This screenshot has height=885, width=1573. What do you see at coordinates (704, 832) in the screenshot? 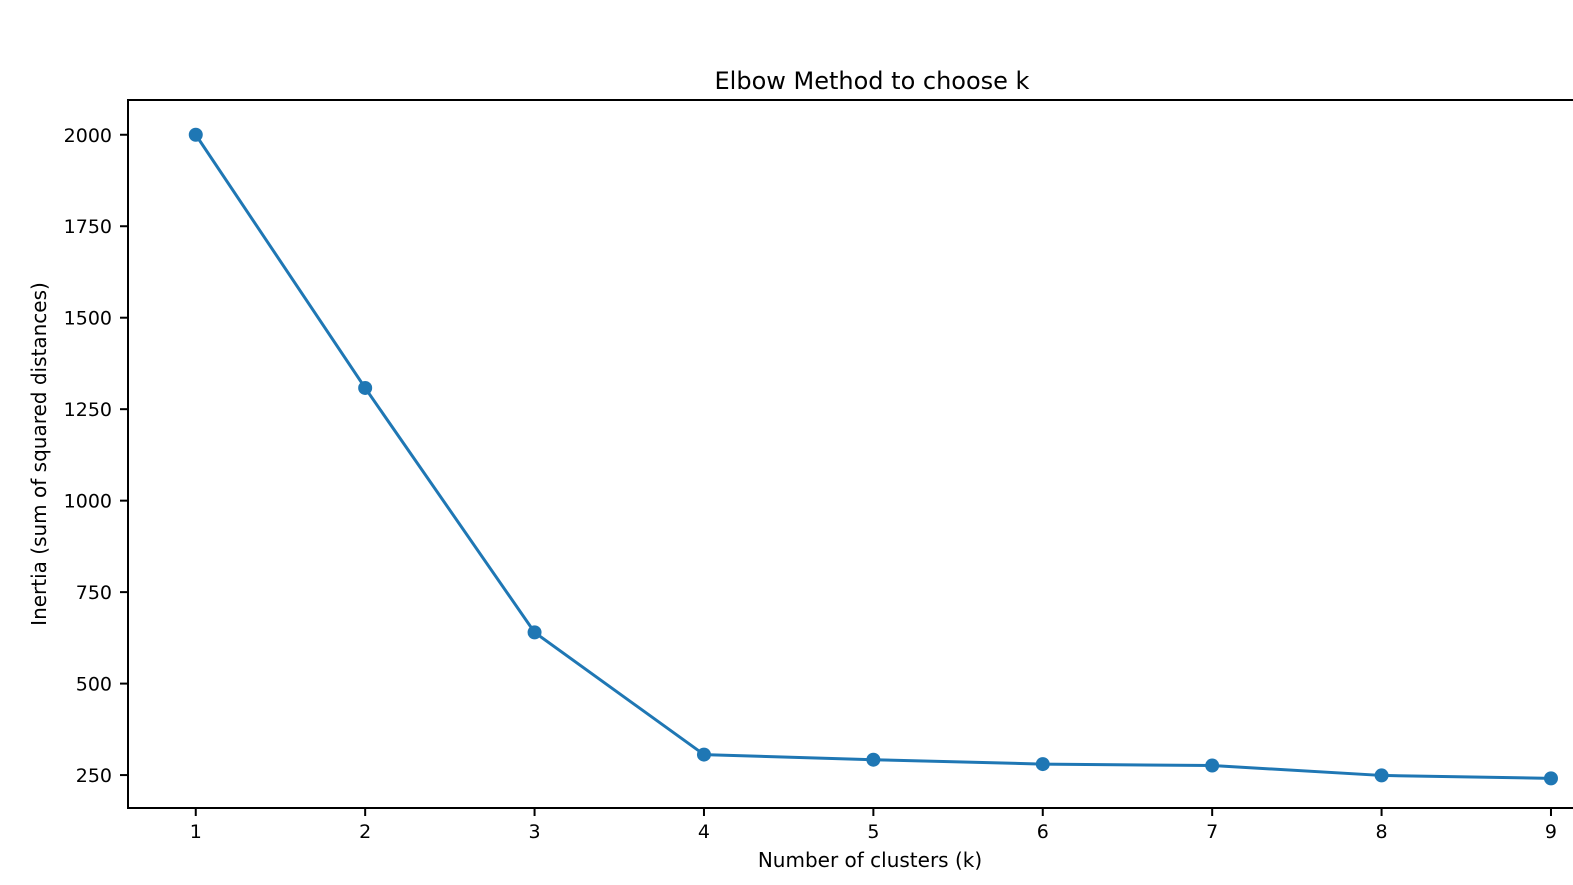
I see `x-tick-label: 4` at bounding box center [704, 832].